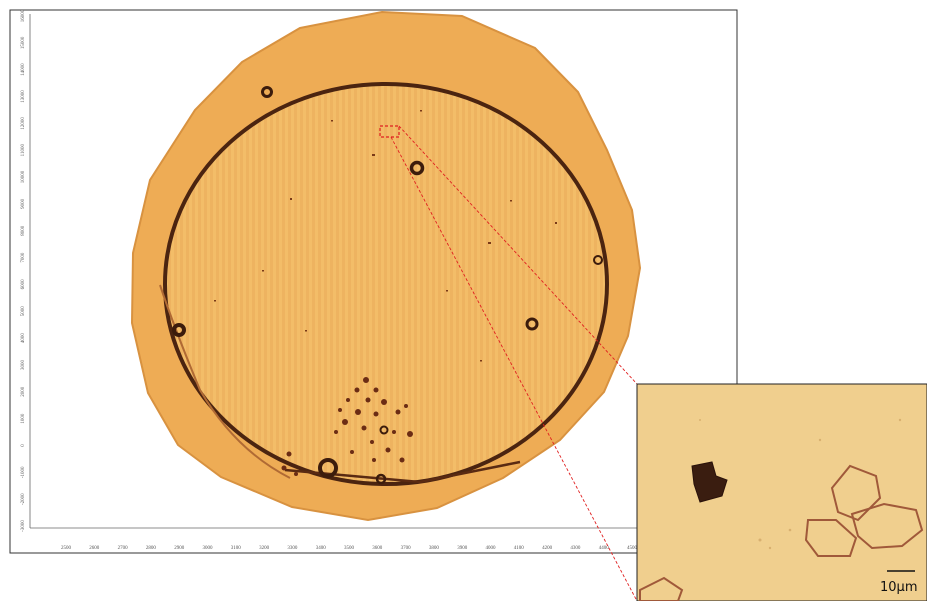 This screenshot has height=601, width=927. Describe the element at coordinates (347, 426) in the screenshot. I see `droplet-cluster` at that location.